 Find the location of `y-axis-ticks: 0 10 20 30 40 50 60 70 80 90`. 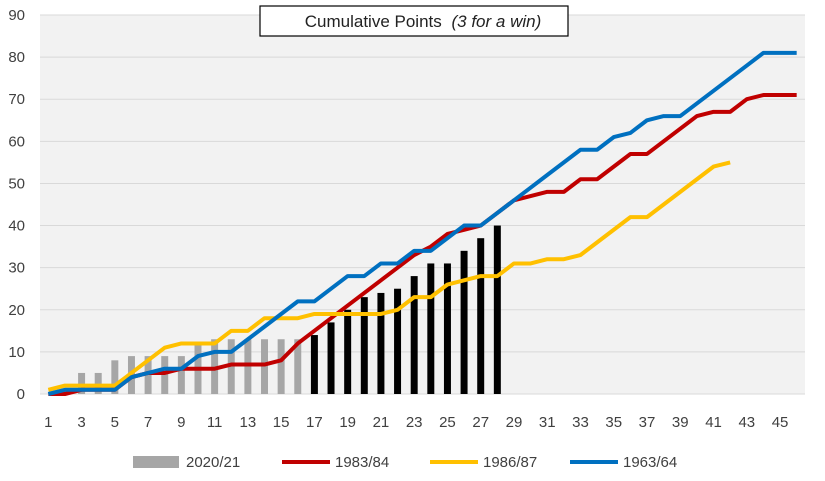

y-axis-ticks: 0 10 20 30 40 50 60 70 80 90 is located at coordinates (16, 205).